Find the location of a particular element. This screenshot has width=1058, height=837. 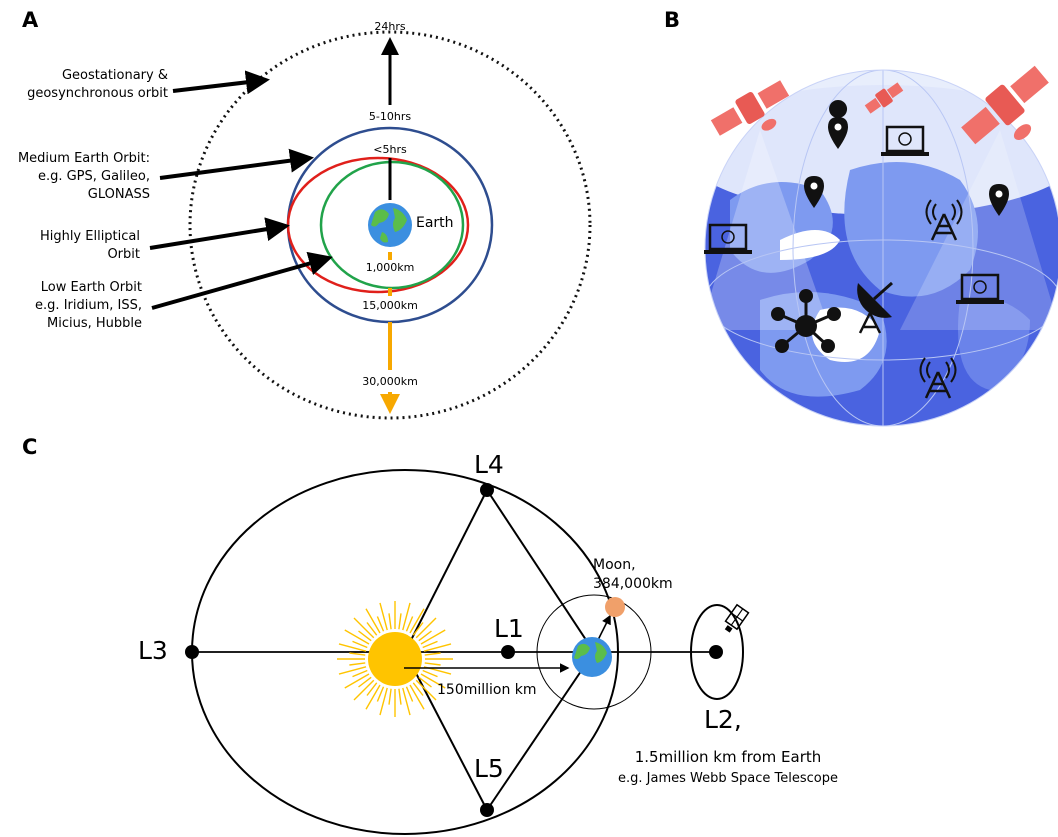

satellite-dish-icon is located at coordinates (875, 307).